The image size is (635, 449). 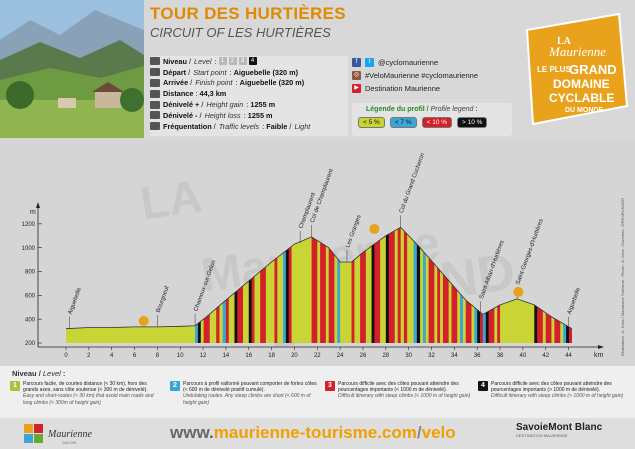 I want to click on x-tick-label: 6, so click(x=135, y=356).